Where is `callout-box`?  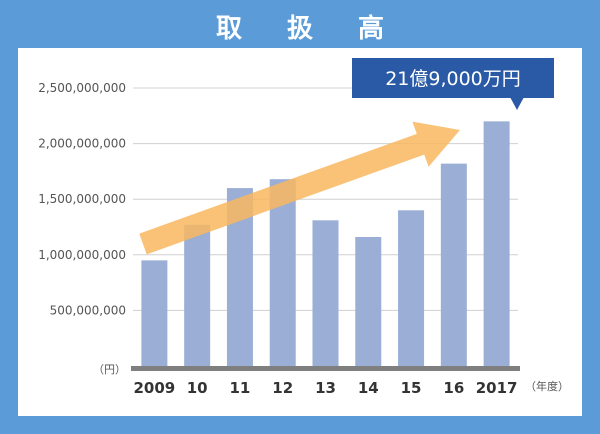 callout-box is located at coordinates (453, 78).